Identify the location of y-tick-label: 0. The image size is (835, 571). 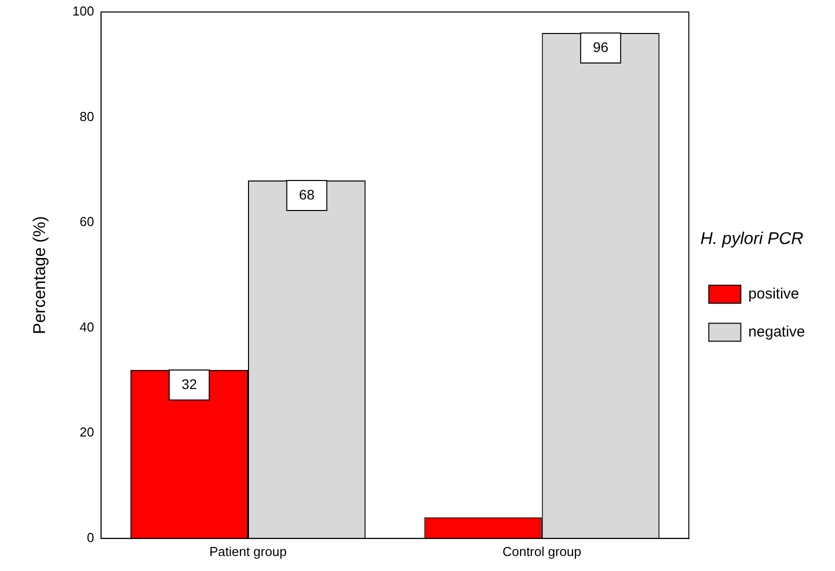
(90, 537).